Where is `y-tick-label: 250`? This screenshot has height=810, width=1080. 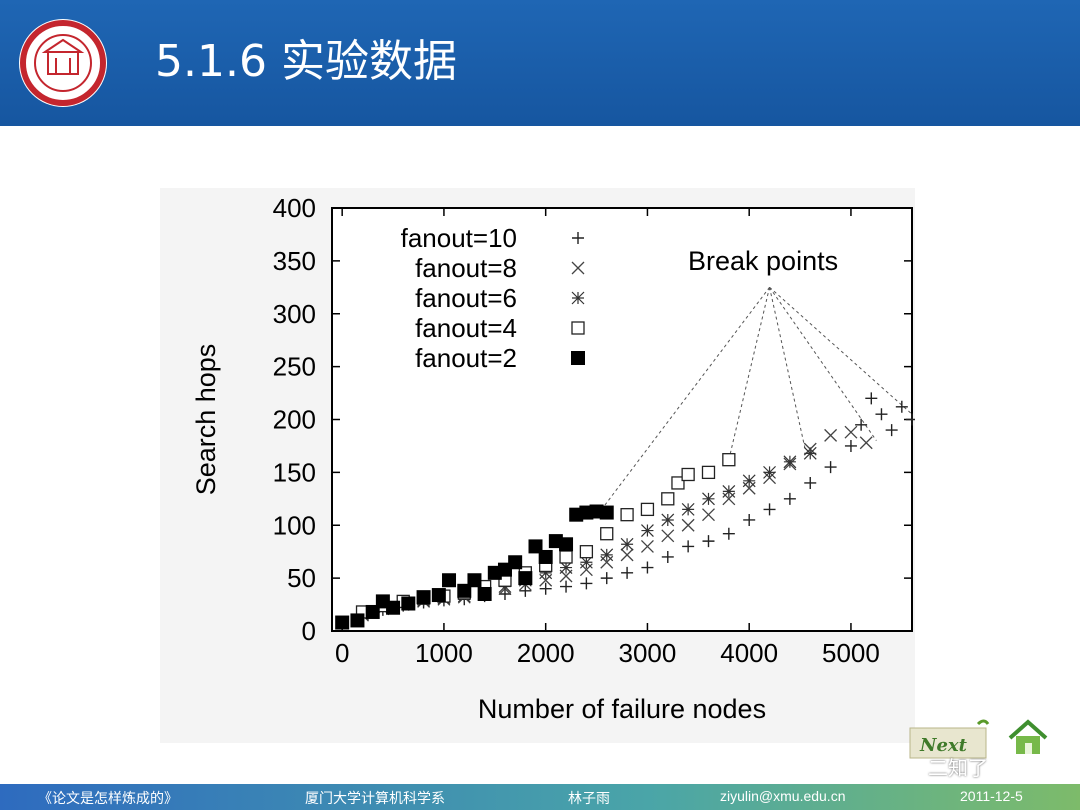
y-tick-label: 250 is located at coordinates (294, 367).